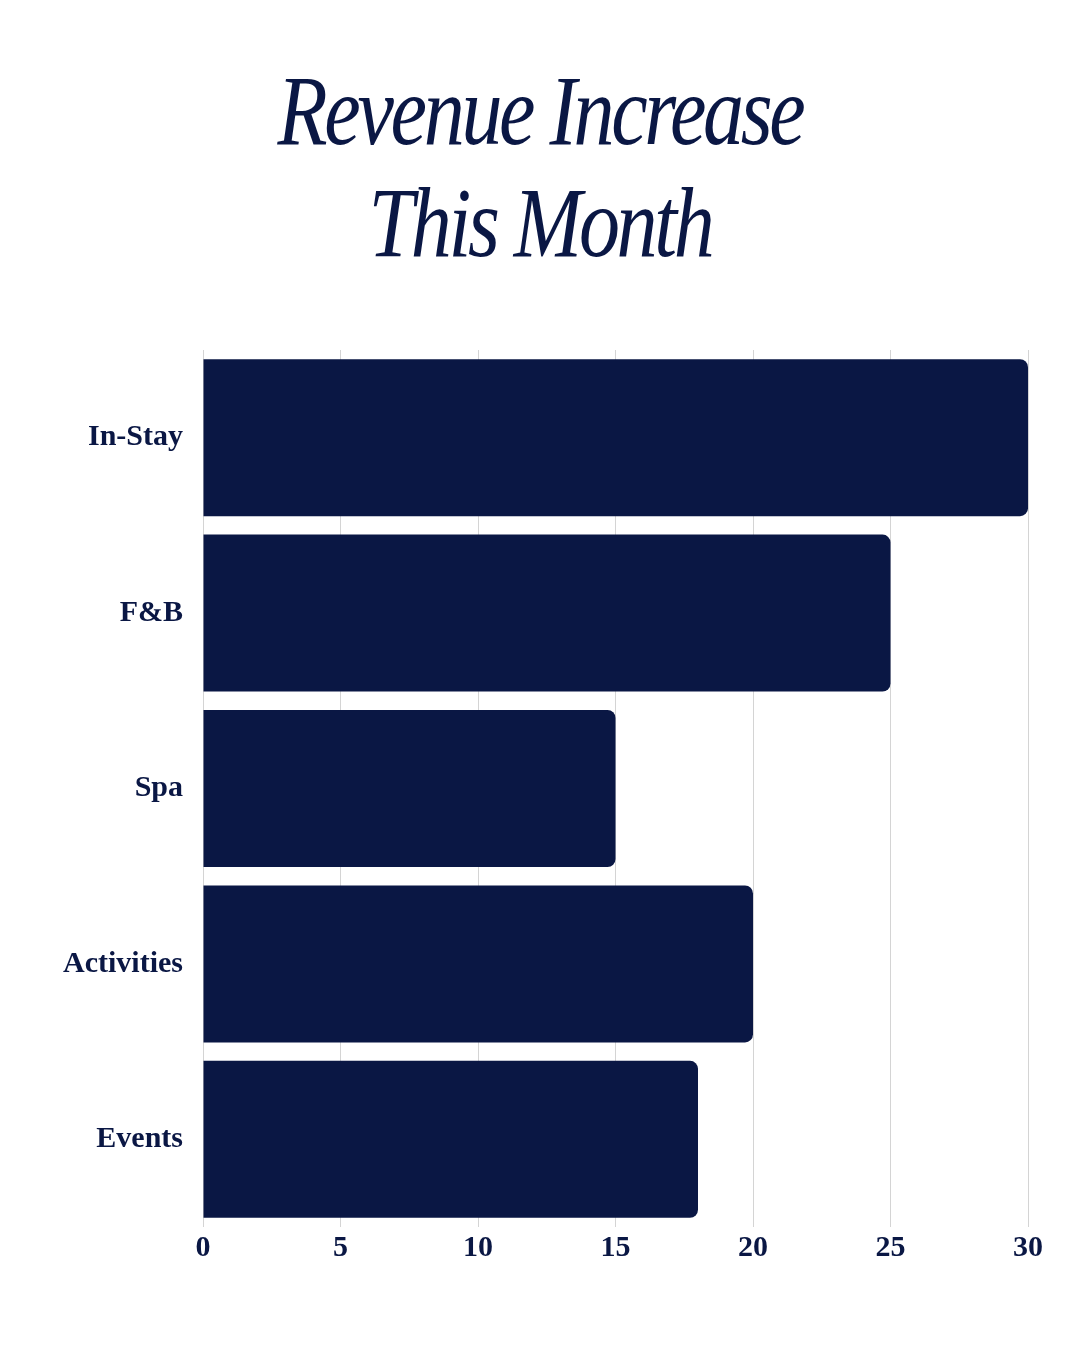 Image resolution: width=1080 pixels, height=1350 pixels. I want to click on x-tick-label: 15, so click(615, 1245).